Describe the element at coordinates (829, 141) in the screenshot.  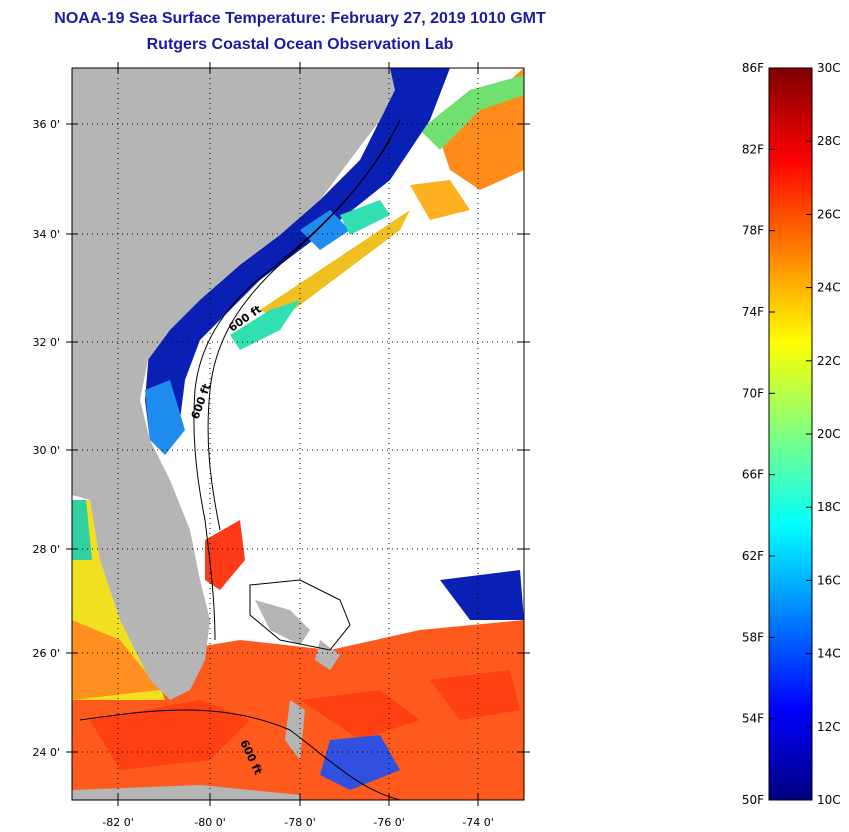
I see `celsius-label: 28C` at that location.